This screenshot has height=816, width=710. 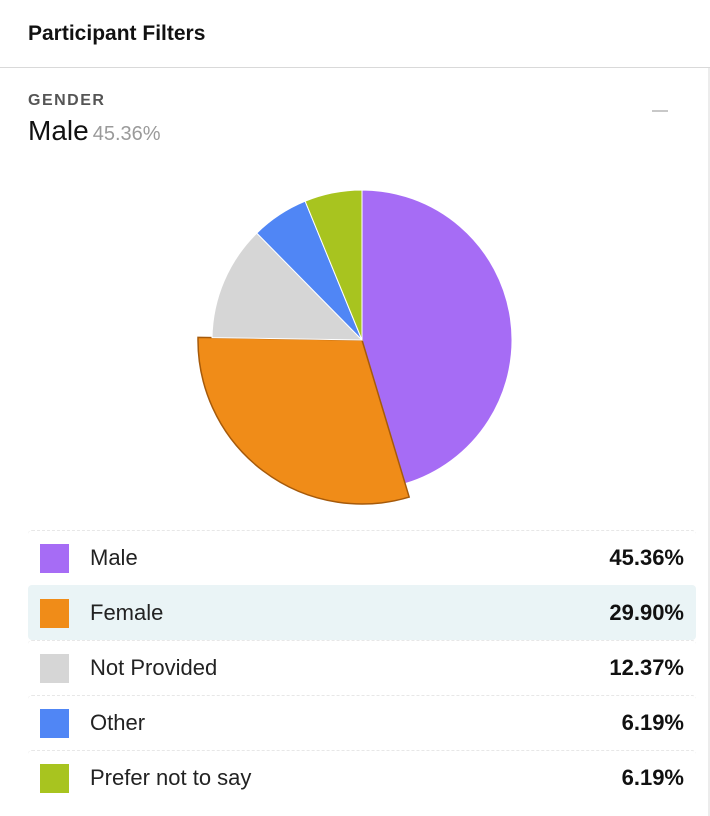 What do you see at coordinates (362, 777) in the screenshot?
I see `legend-row: Prefer not to say 6.19%` at bounding box center [362, 777].